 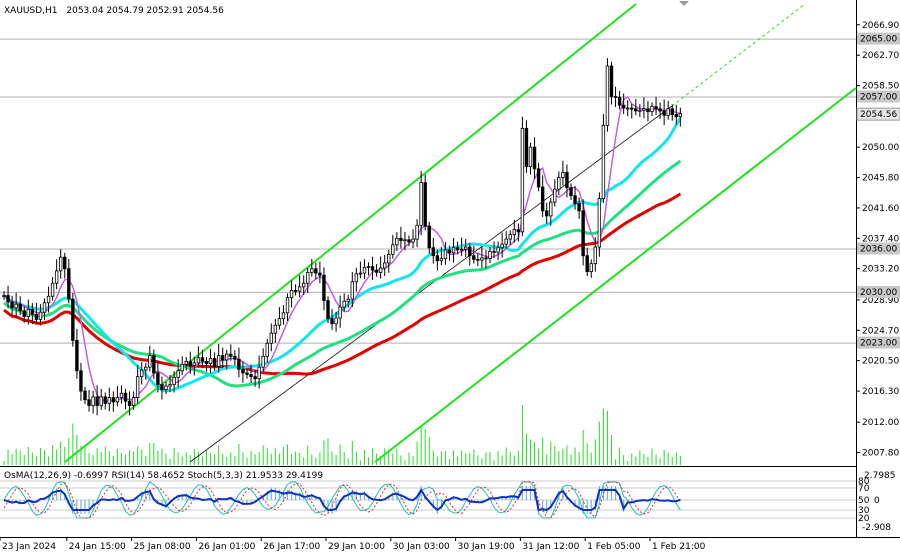 What do you see at coordinates (864, 482) in the screenshot?
I see `osc-tick-label: 80` at bounding box center [864, 482].